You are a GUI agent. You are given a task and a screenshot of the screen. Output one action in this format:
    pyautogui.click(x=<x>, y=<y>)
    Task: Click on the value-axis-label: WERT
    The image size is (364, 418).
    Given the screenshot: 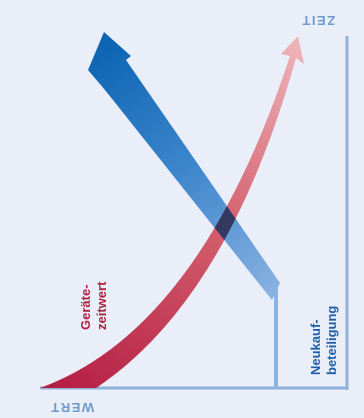 What is the action you would take?
    pyautogui.click(x=72, y=407)
    